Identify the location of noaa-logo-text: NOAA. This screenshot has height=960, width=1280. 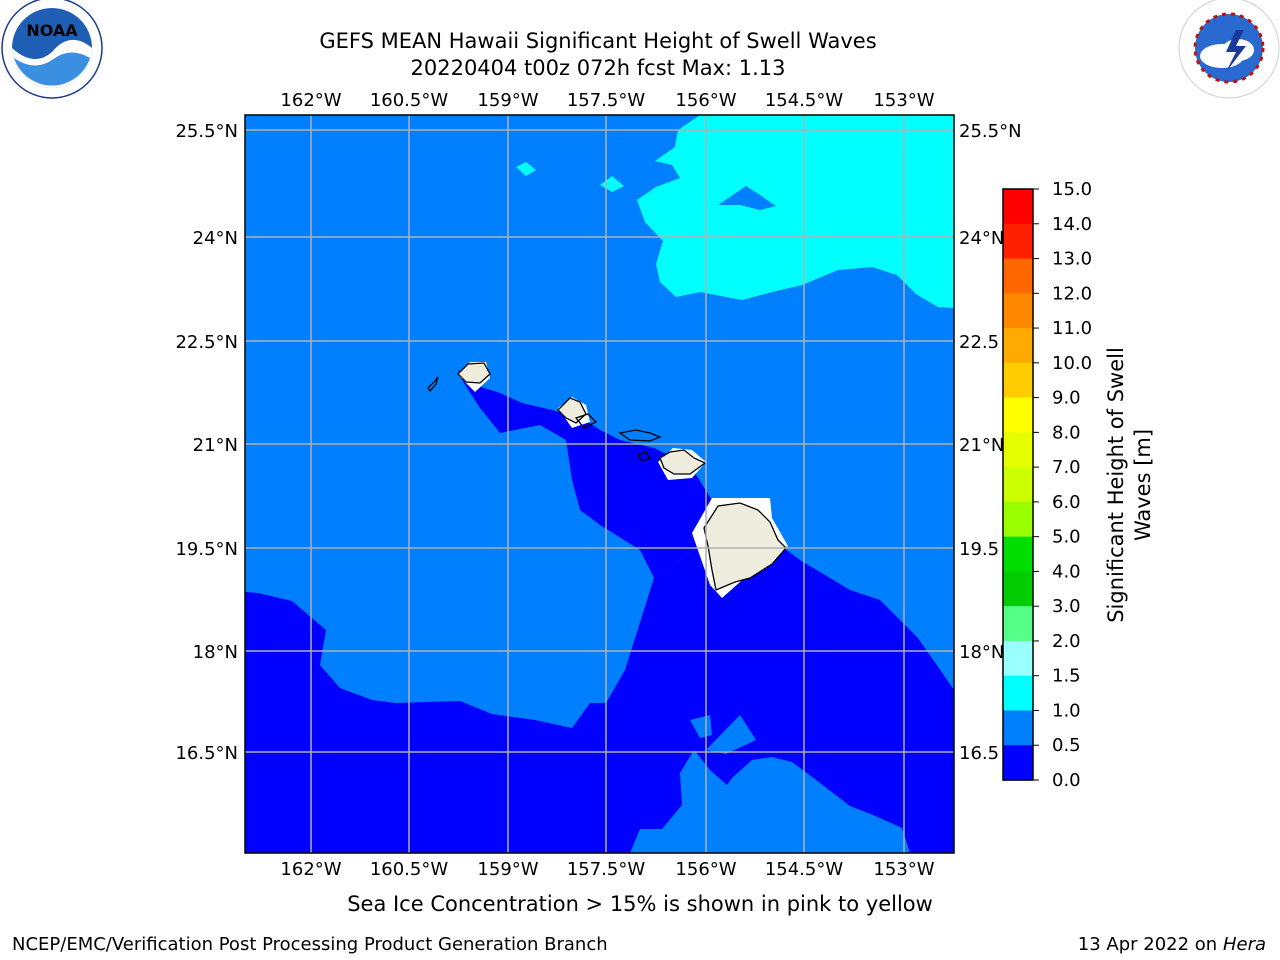
(52, 30).